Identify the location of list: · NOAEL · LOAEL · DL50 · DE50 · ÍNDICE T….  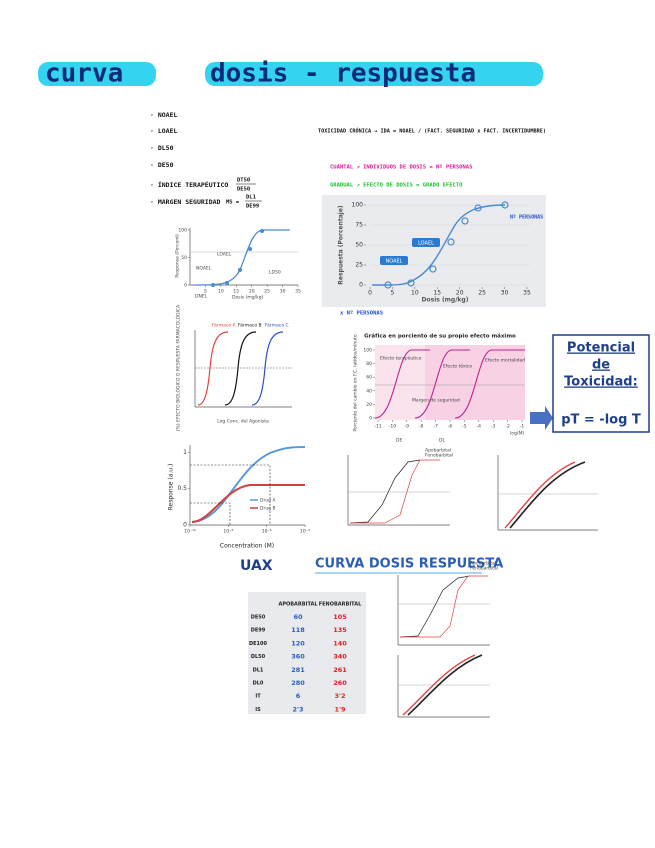
(206, 160).